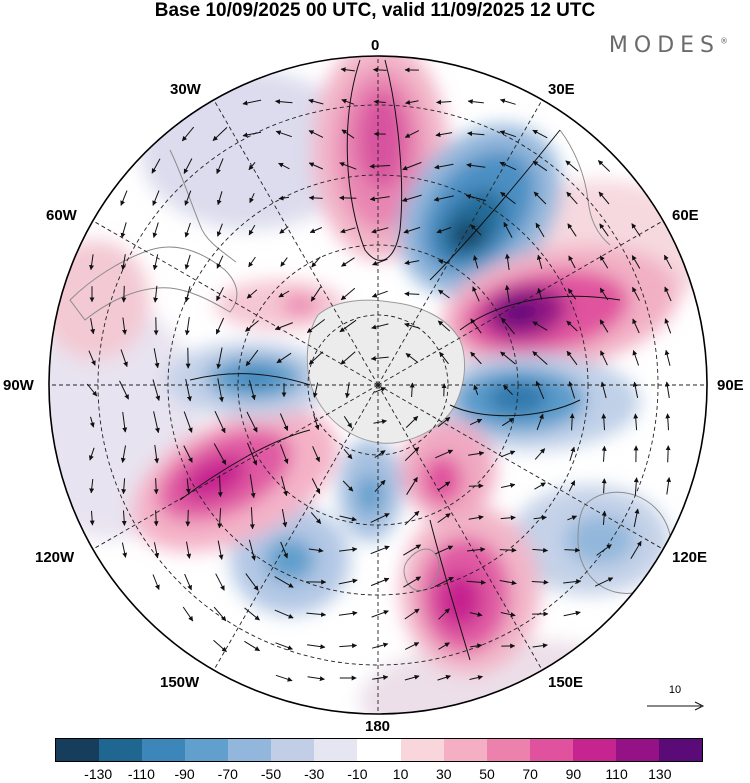 Image resolution: width=750 pixels, height=783 pixels. What do you see at coordinates (675, 690) in the screenshot?
I see `wind-scale-label: 10` at bounding box center [675, 690].